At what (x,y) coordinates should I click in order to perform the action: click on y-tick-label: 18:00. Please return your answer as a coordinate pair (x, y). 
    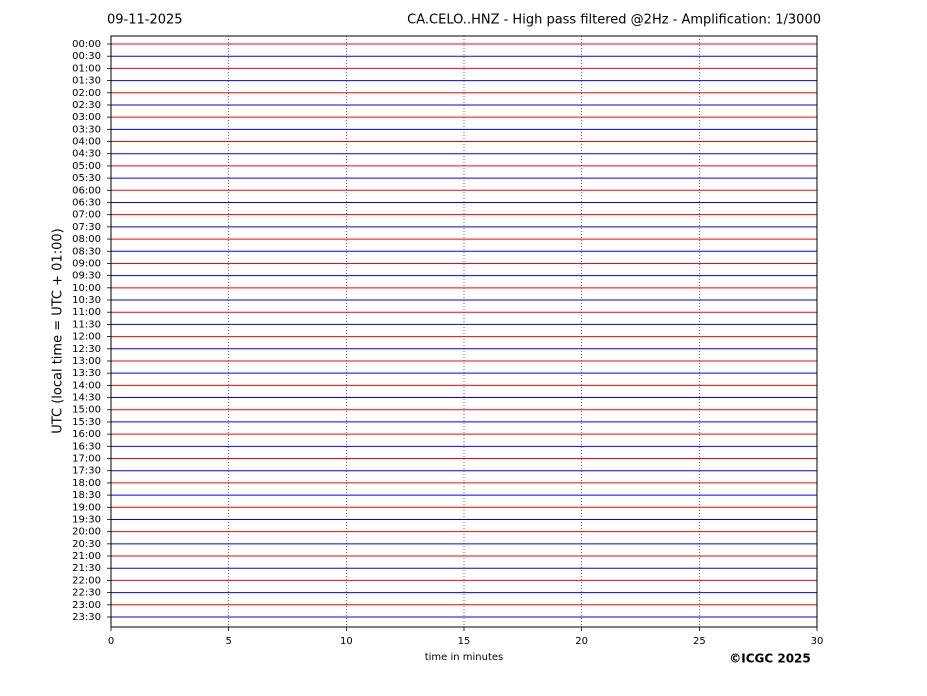
    Looking at the image, I should click on (86, 483).